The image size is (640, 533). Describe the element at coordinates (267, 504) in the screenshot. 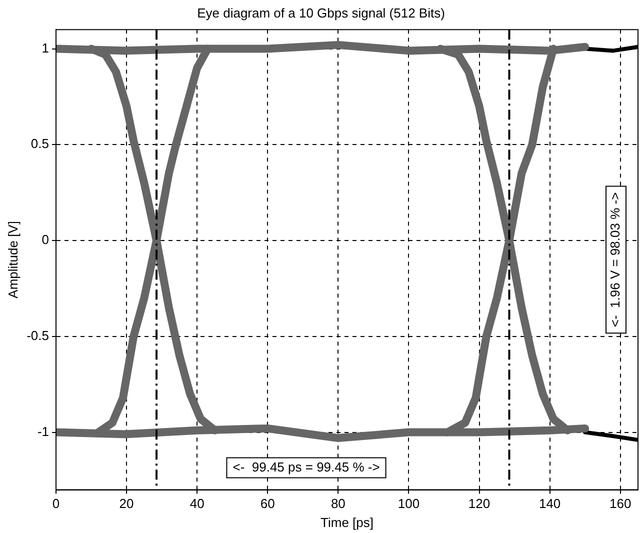

I see `x-tick-label: 60` at that location.